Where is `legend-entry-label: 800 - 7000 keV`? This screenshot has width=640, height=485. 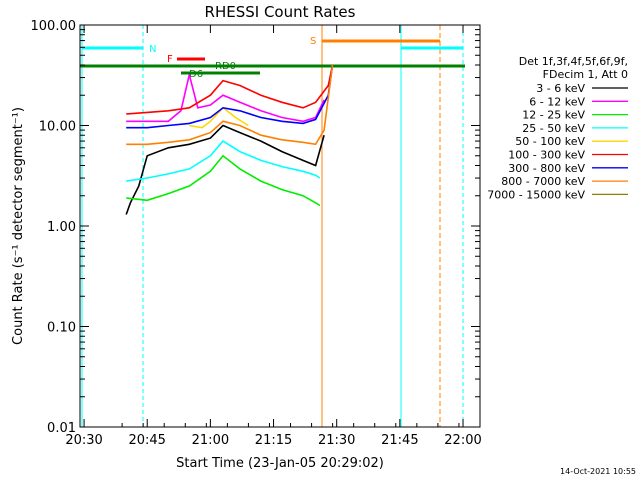 legend-entry-label: 800 - 7000 keV is located at coordinates (543, 181).